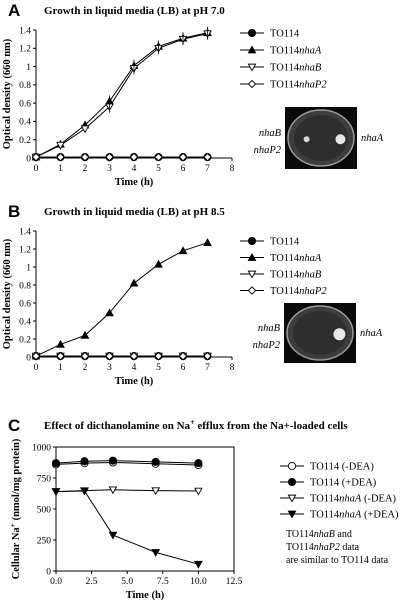  I want to click on series-to114nhaa, so click(121, 93).